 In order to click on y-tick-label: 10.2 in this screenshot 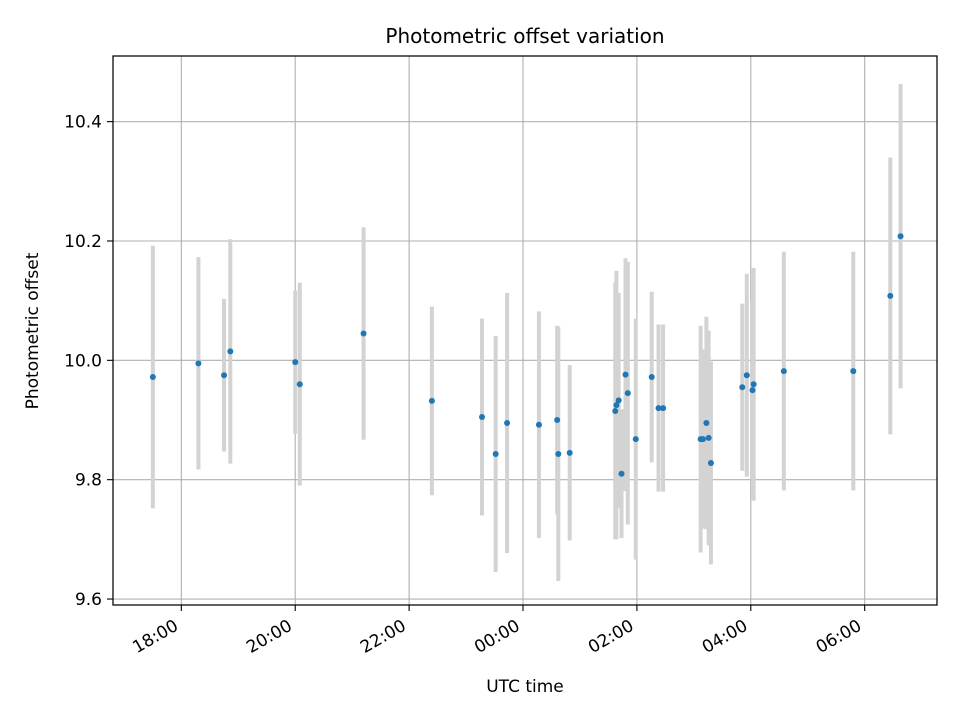, I will do `click(83, 242)`.